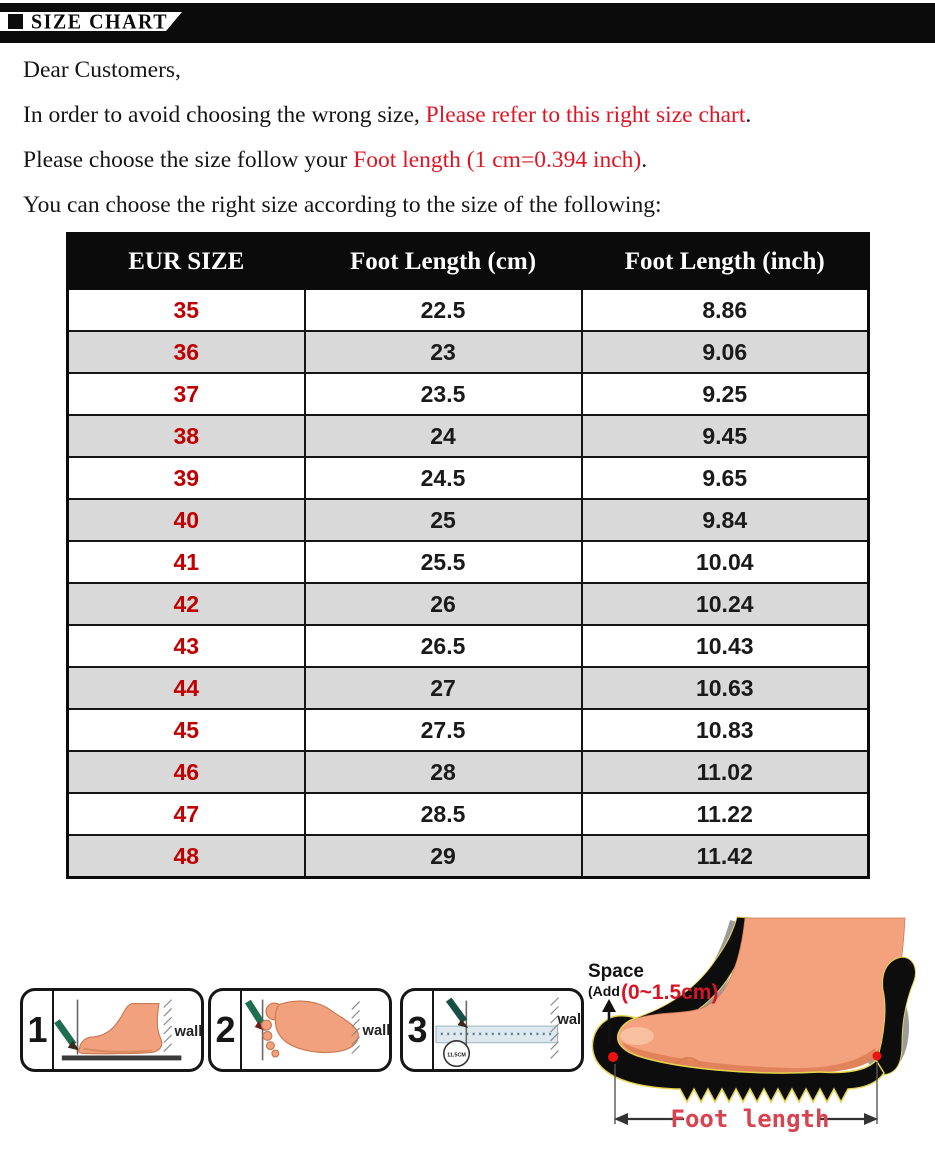  Describe the element at coordinates (443, 856) in the screenshot. I see `foot-length-cm-cell: 29` at that location.